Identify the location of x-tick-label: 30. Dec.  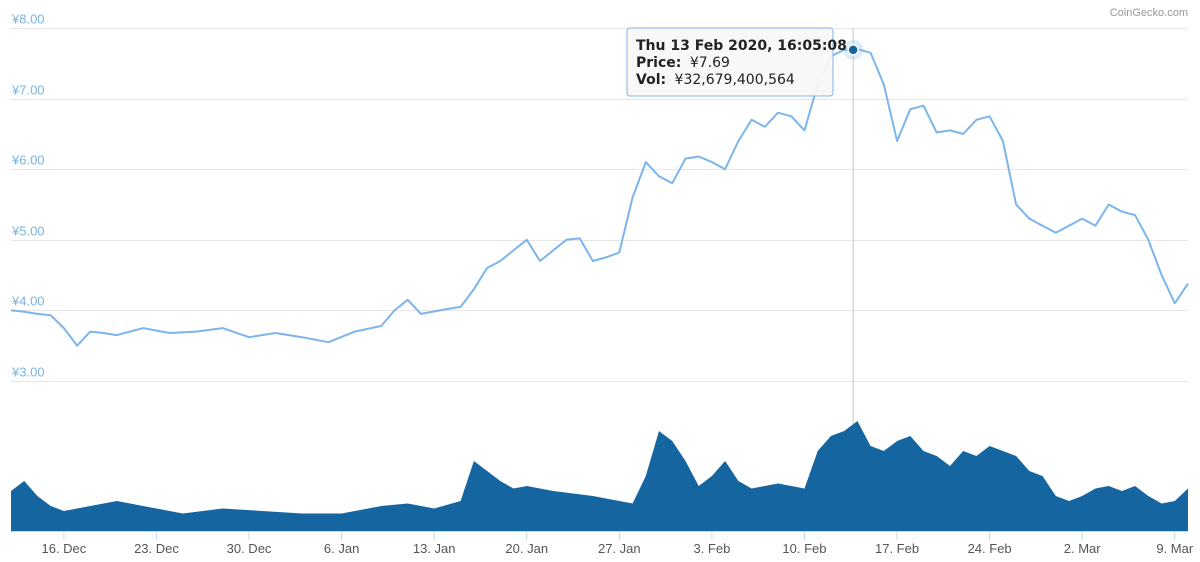
(249, 548).